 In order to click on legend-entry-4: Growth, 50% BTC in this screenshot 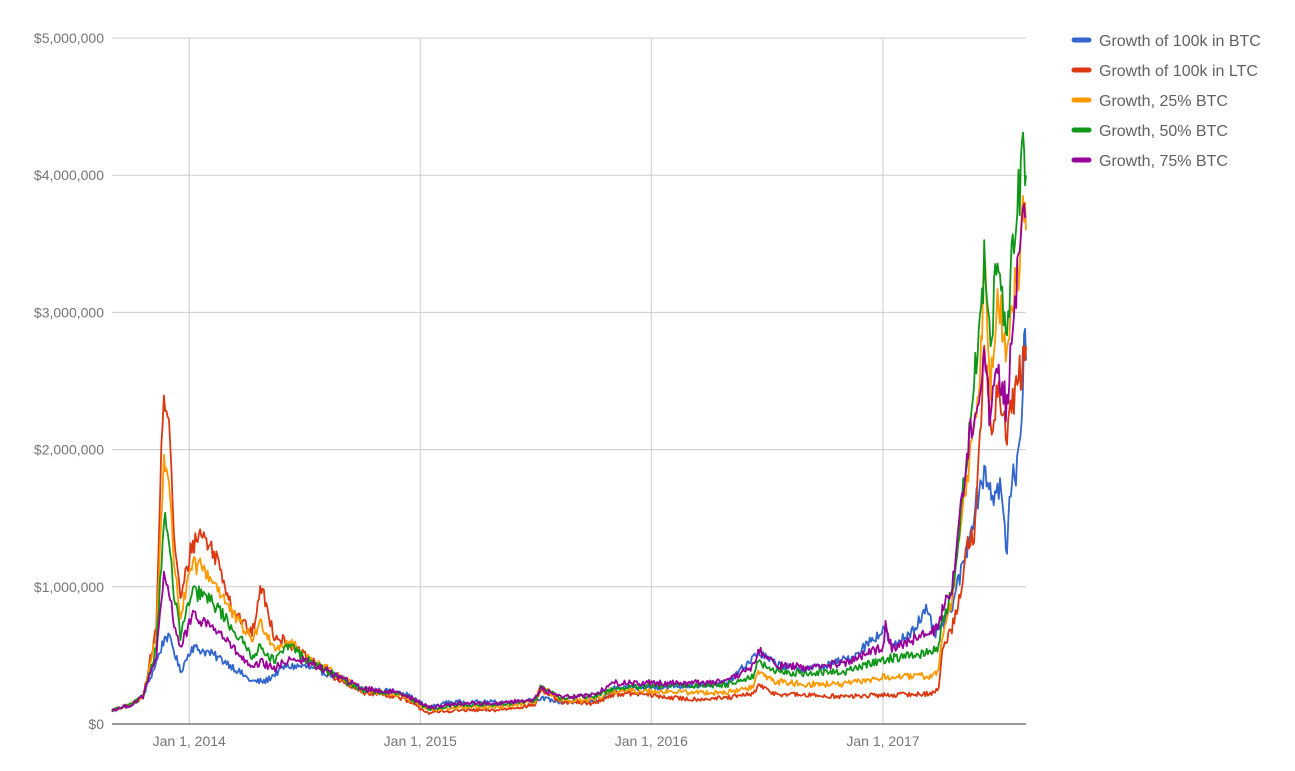, I will do `click(1149, 131)`.